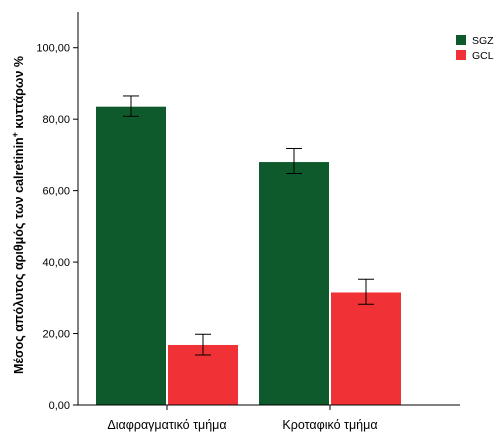  Describe the element at coordinates (19, 94) in the screenshot. I see `y-axis-label-tail: κυττάρων %` at that location.